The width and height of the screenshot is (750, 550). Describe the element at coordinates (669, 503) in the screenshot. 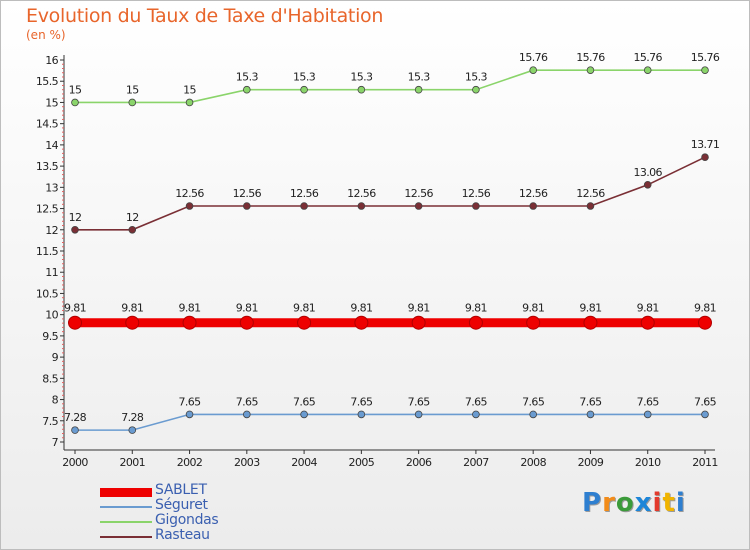

I see `logo-letter: t` at that location.